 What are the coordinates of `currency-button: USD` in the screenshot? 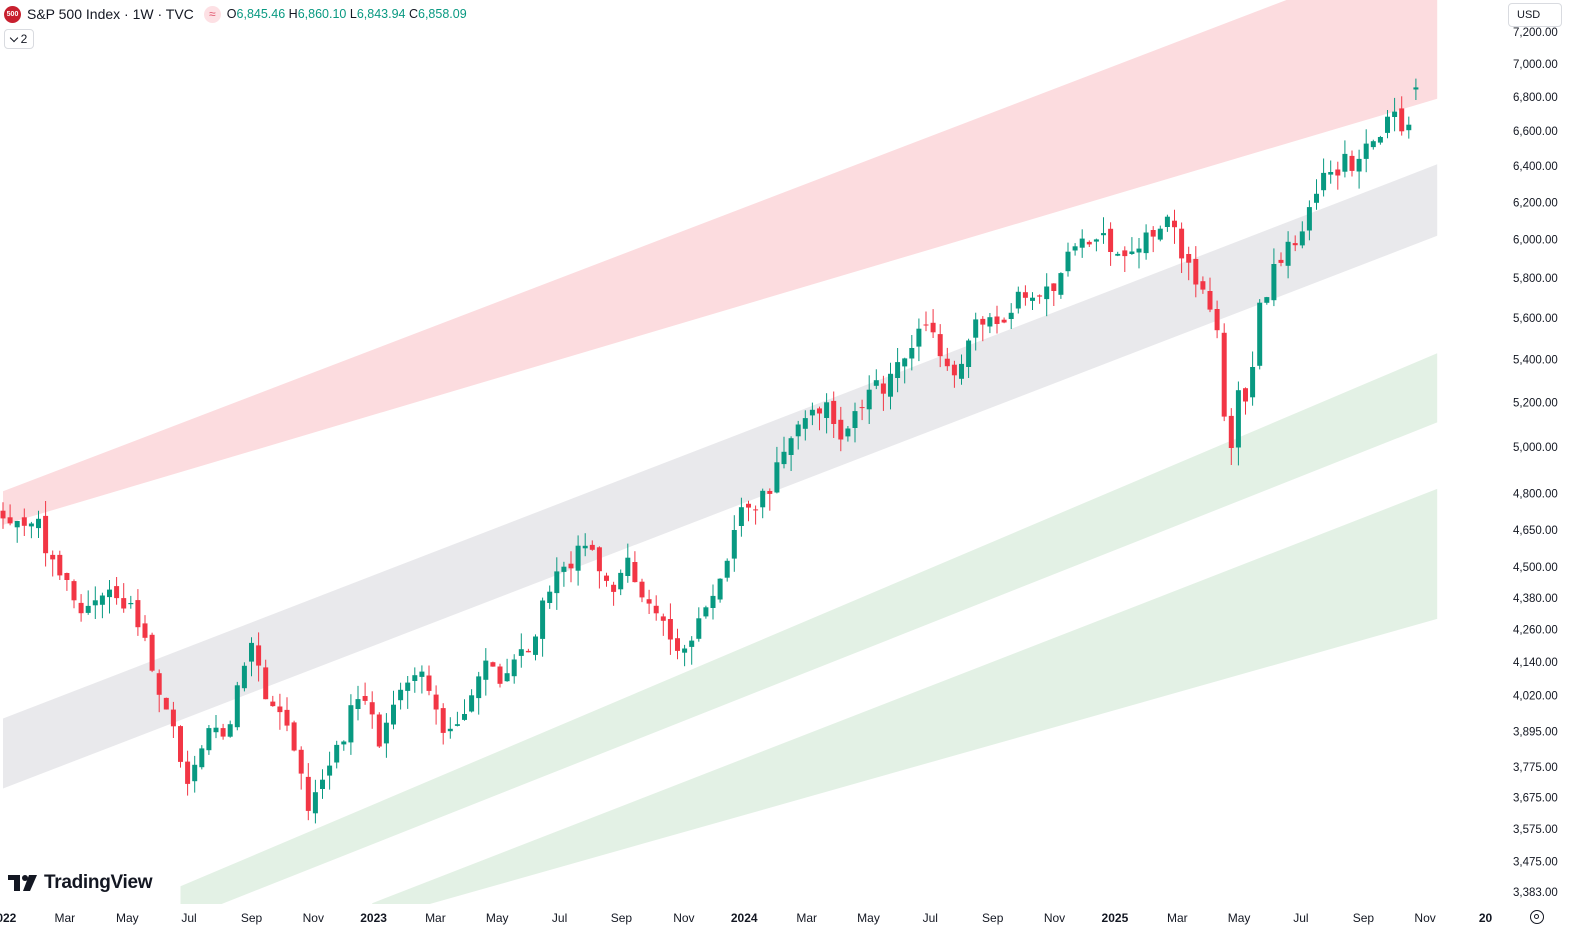 It's located at (1535, 15).